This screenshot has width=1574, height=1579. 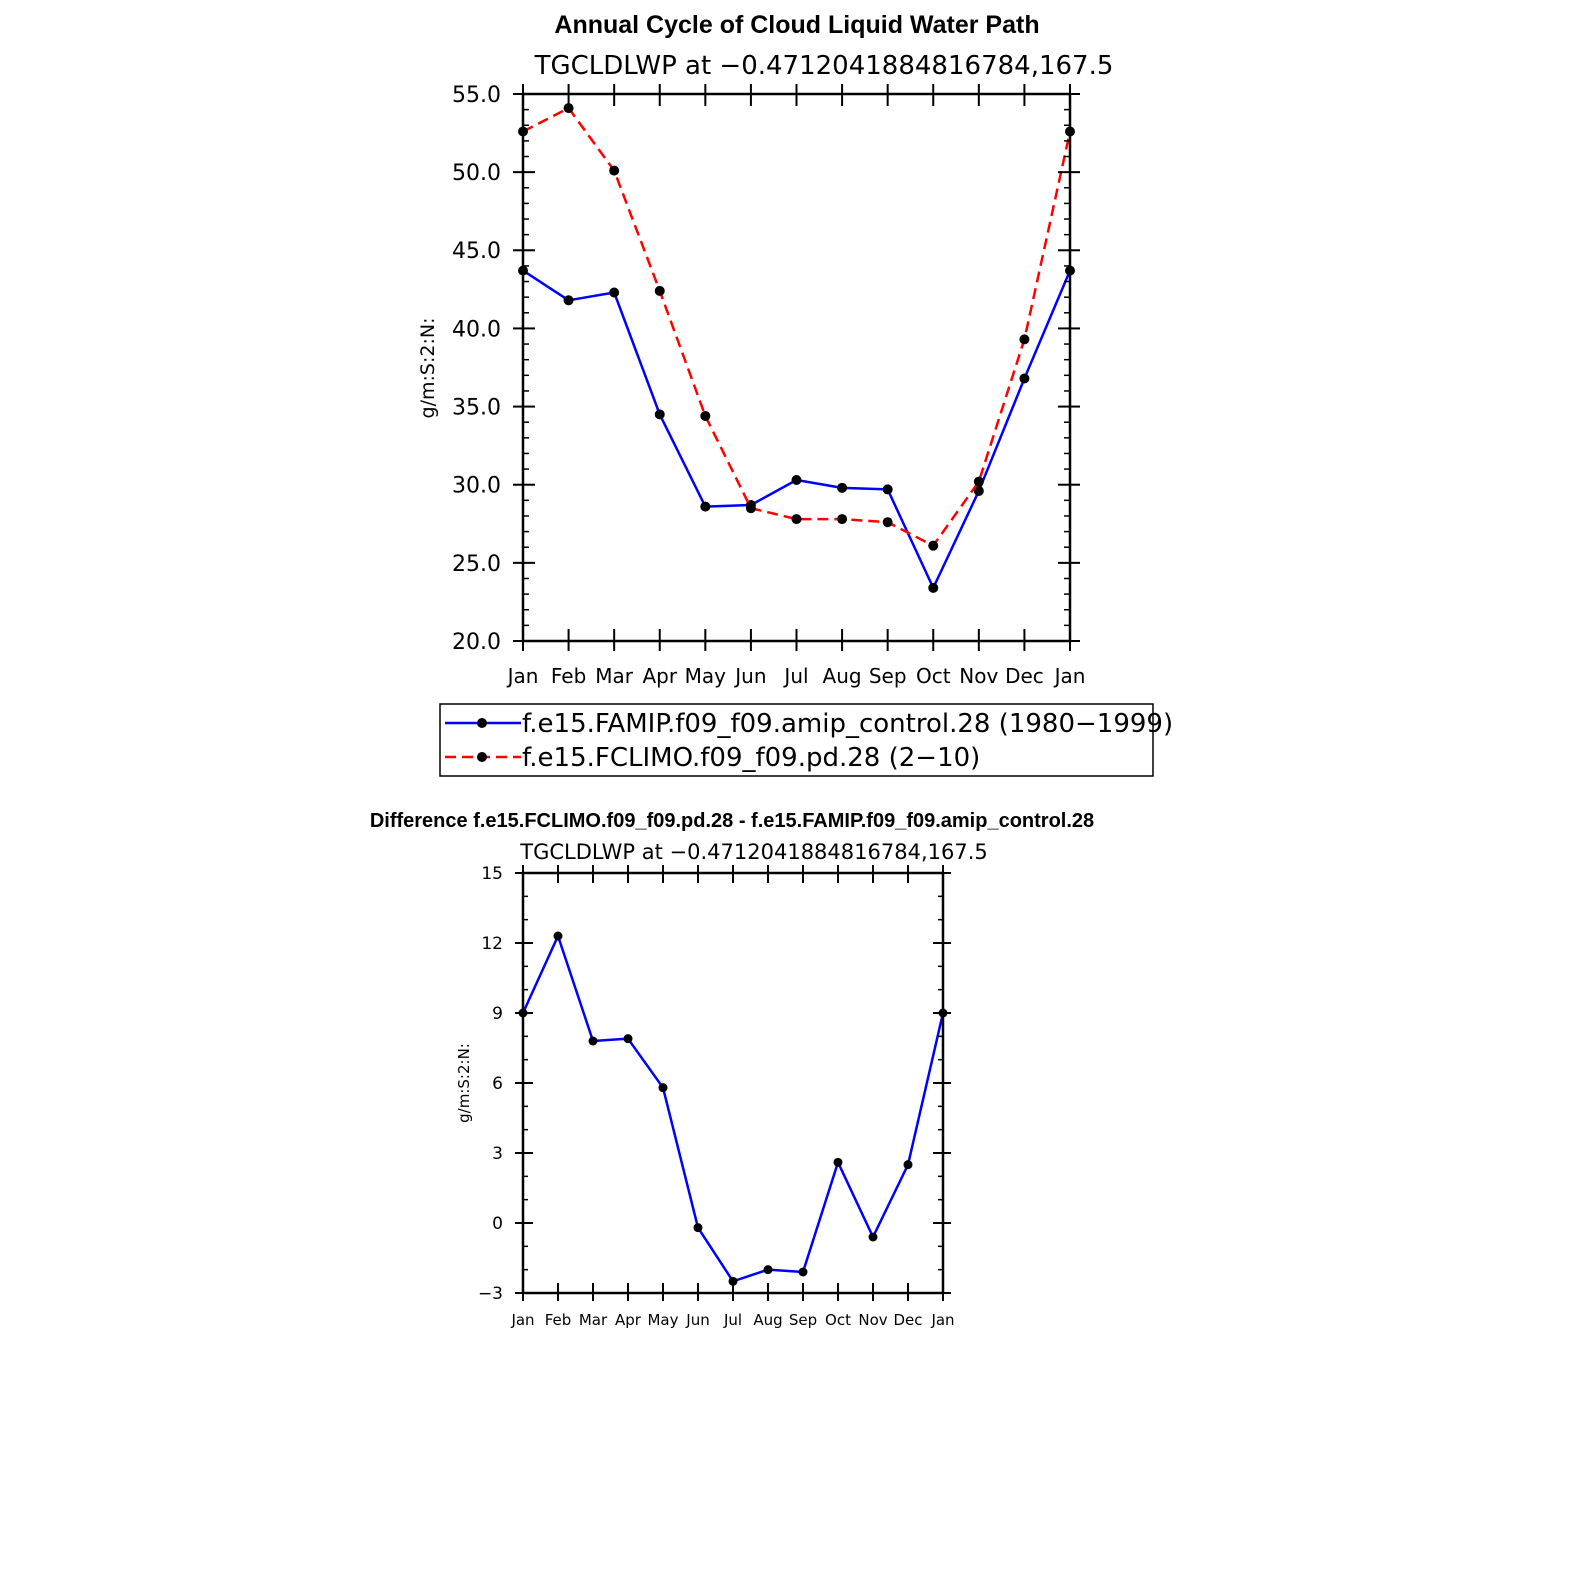 I want to click on chart1-ylabel: g/m:S:2:N:, so click(x=428, y=368).